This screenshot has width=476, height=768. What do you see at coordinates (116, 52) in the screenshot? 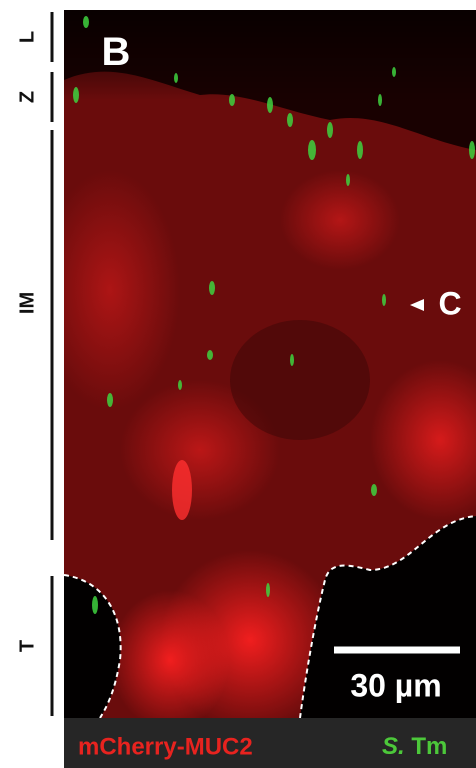
I see `panel-label: B` at bounding box center [116, 52].